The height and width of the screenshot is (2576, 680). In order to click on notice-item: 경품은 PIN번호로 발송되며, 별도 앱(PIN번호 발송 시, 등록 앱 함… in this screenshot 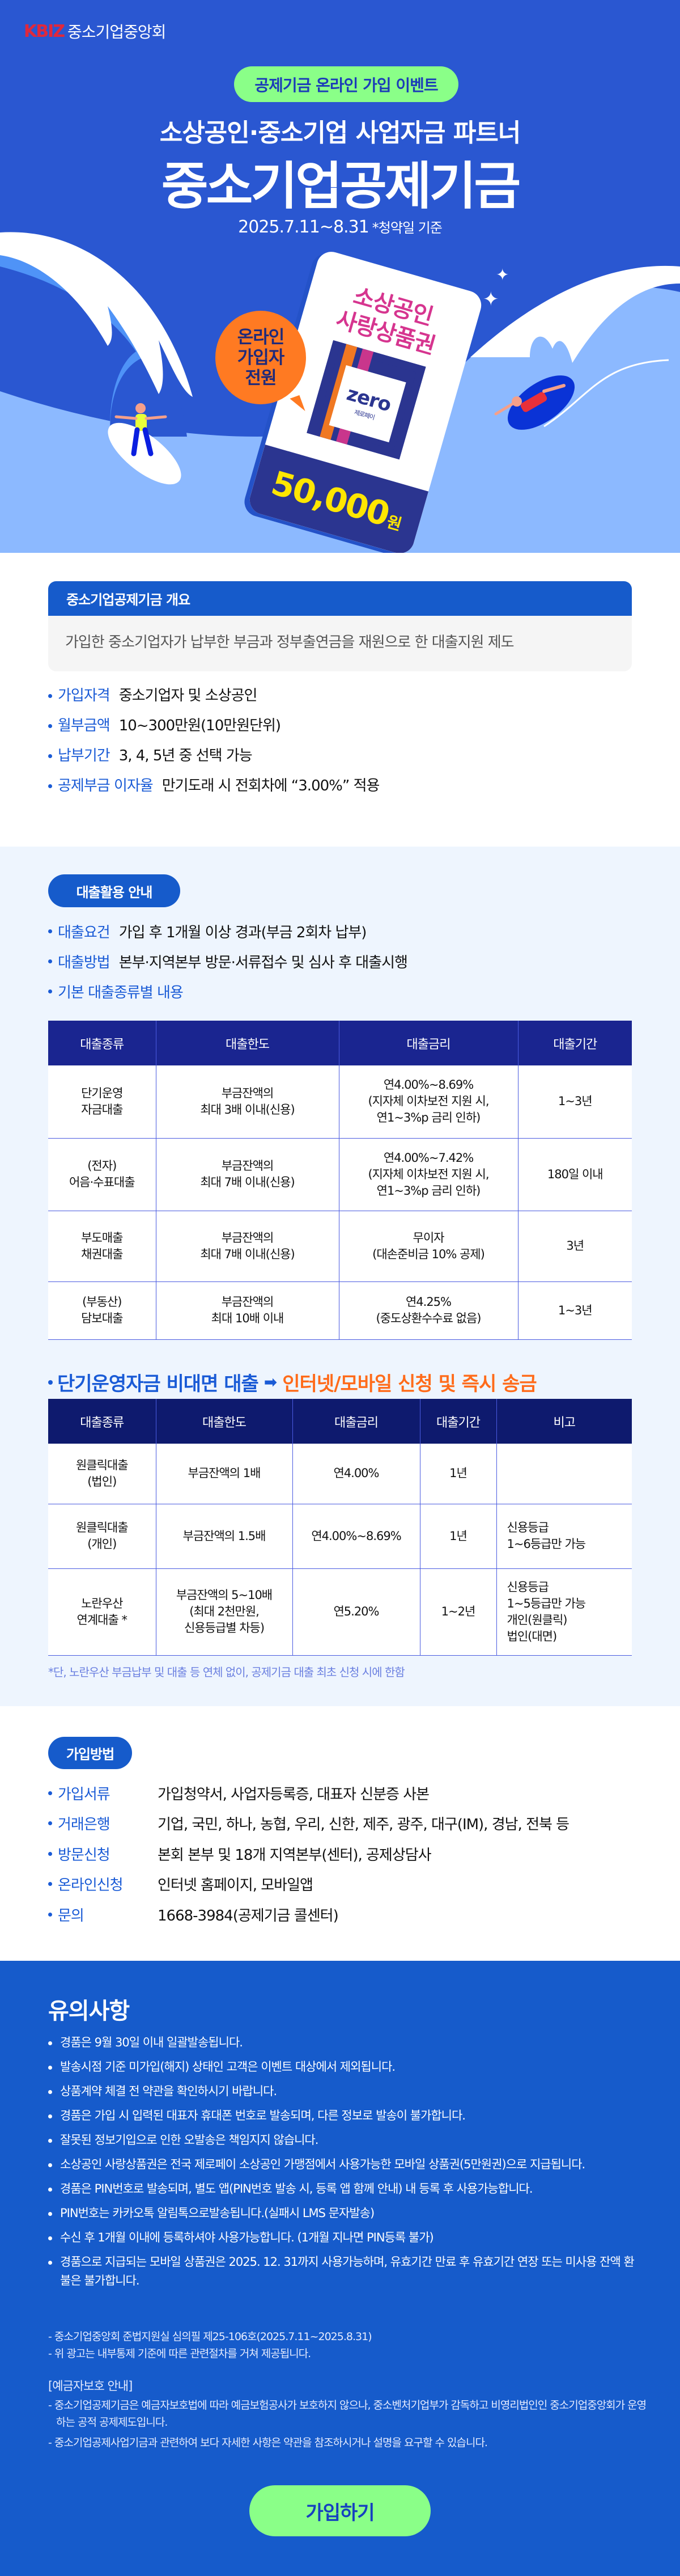, I will do `click(343, 2189)`.